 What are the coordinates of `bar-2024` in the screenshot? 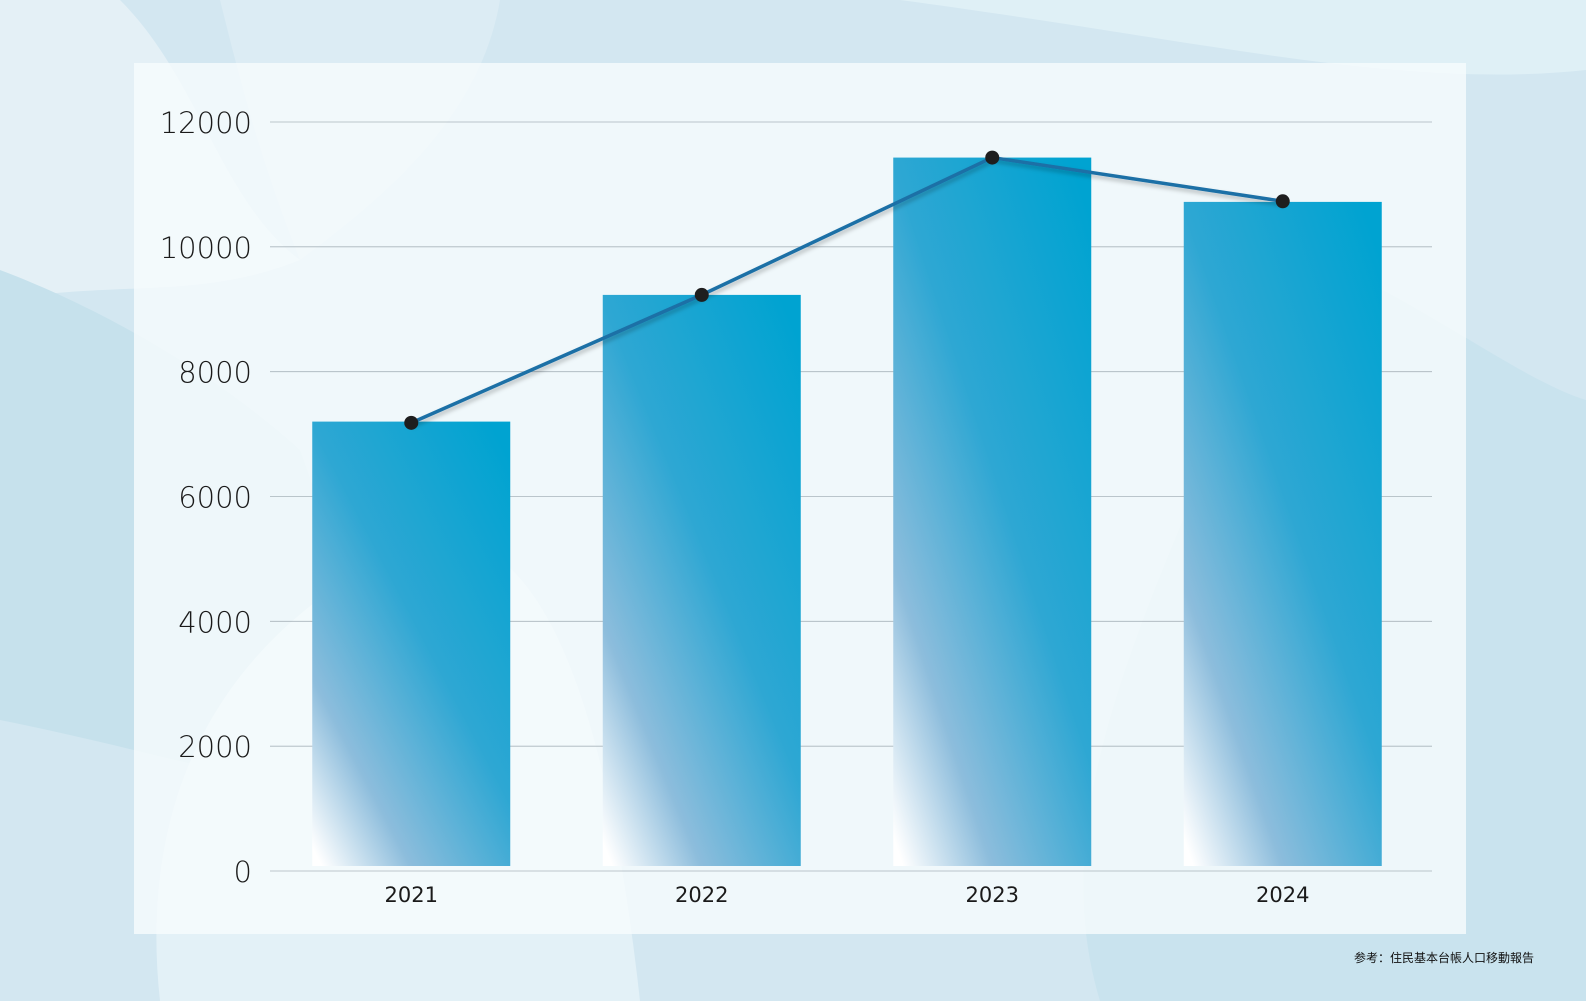 It's located at (1282, 534).